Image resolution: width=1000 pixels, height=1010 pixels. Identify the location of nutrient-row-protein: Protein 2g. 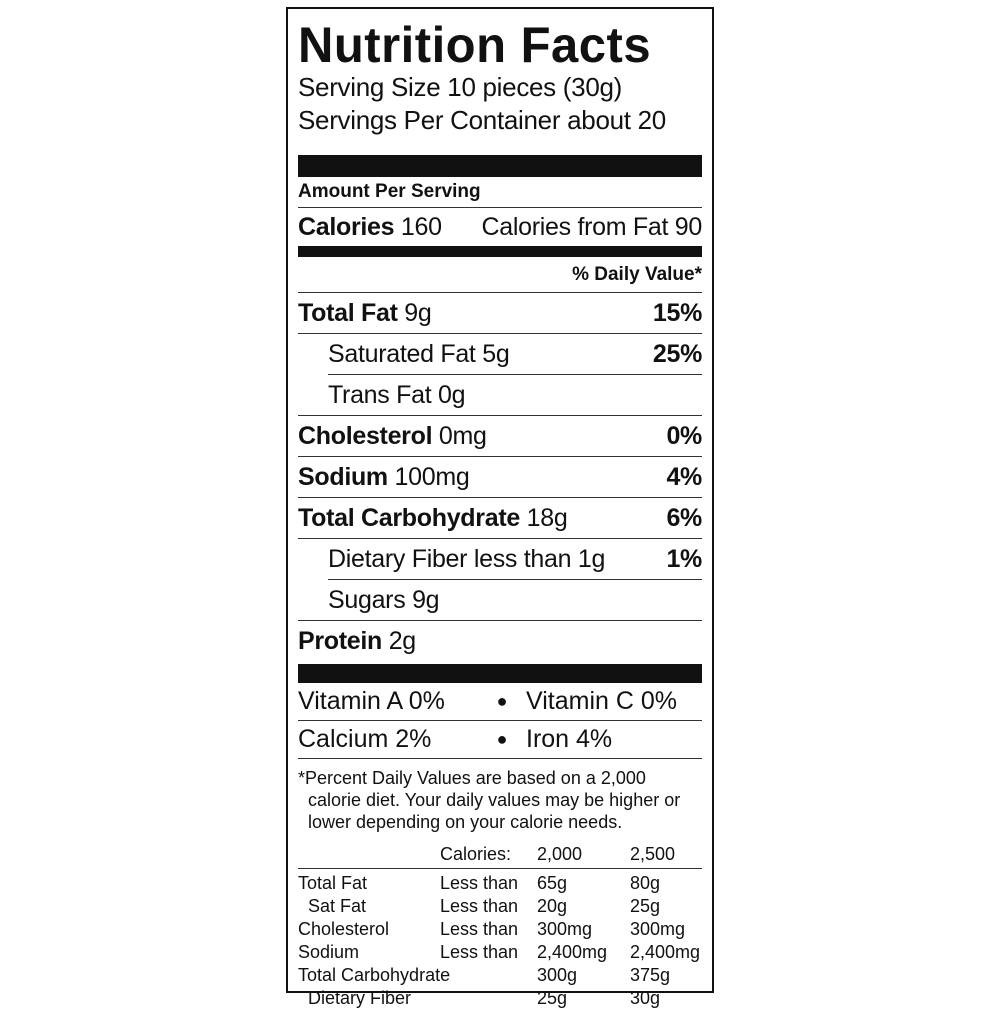
(500, 641).